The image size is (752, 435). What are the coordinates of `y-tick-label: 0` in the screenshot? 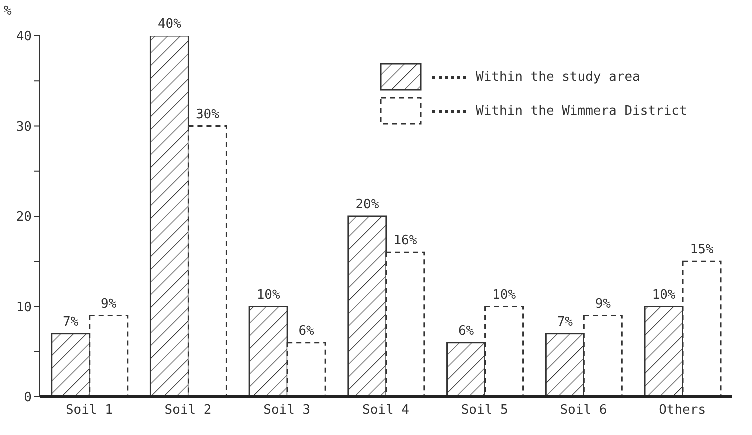 It's located at (28, 398).